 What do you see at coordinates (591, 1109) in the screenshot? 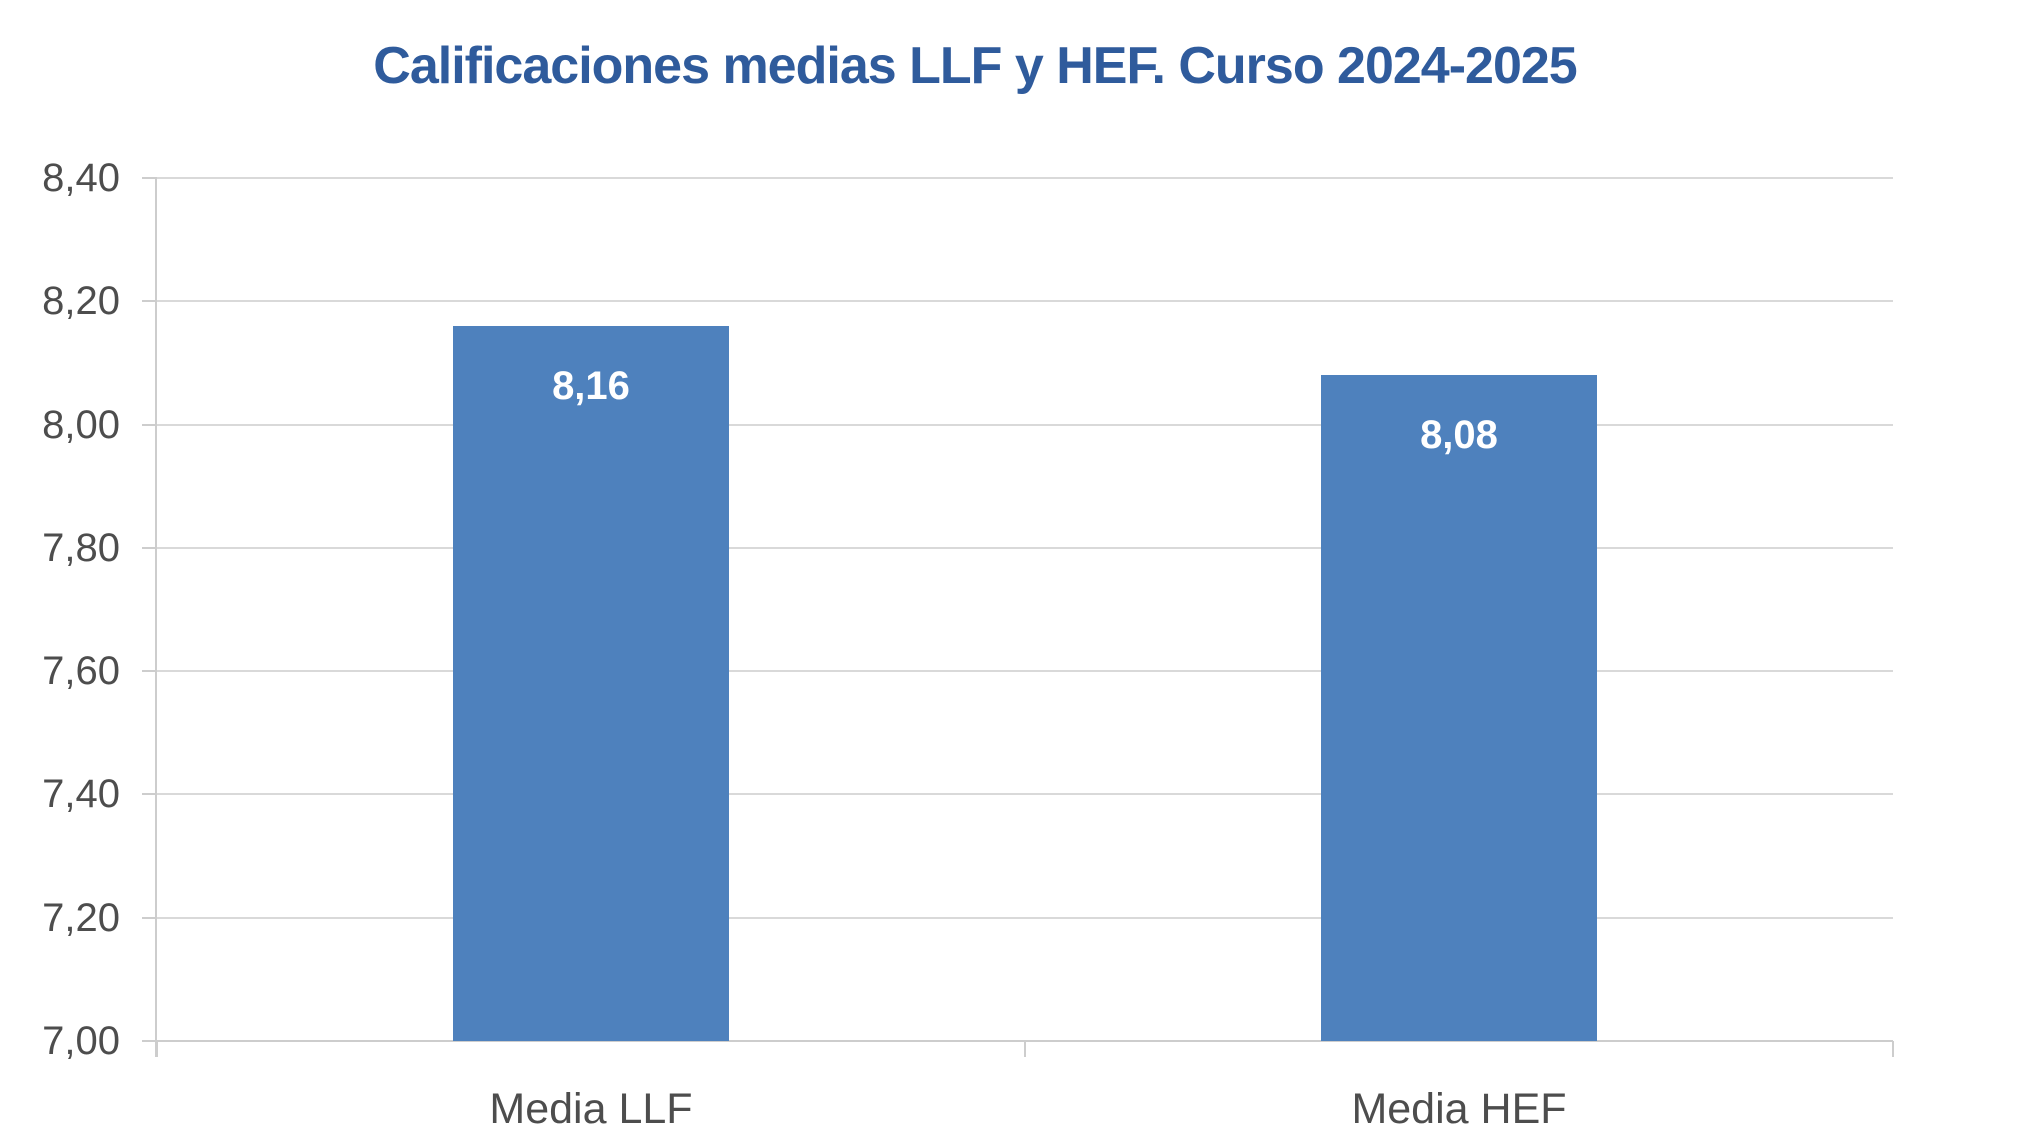
I see `category-label: Media LLF` at bounding box center [591, 1109].